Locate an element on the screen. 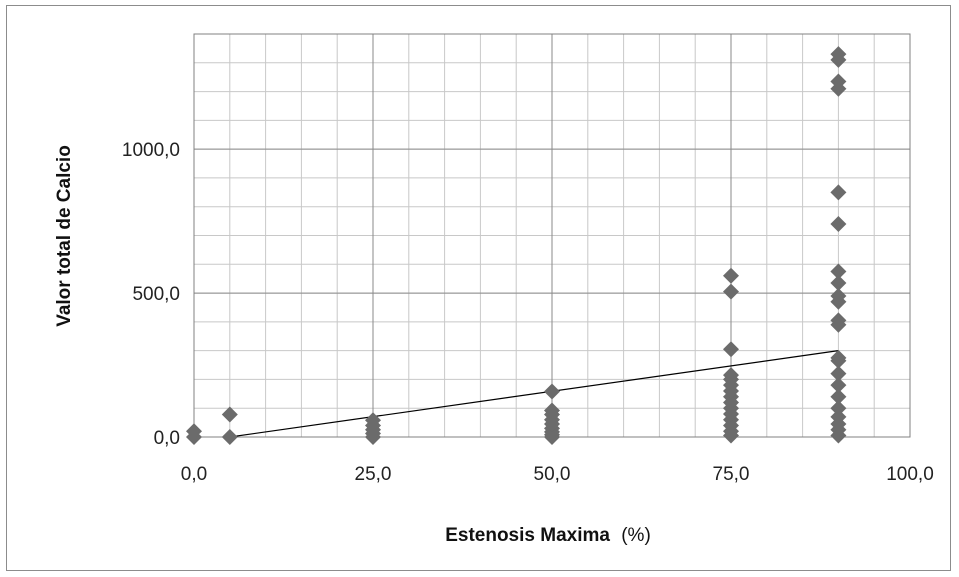  x-axis-title: Estenosis Maxima (%) is located at coordinates (548, 535).